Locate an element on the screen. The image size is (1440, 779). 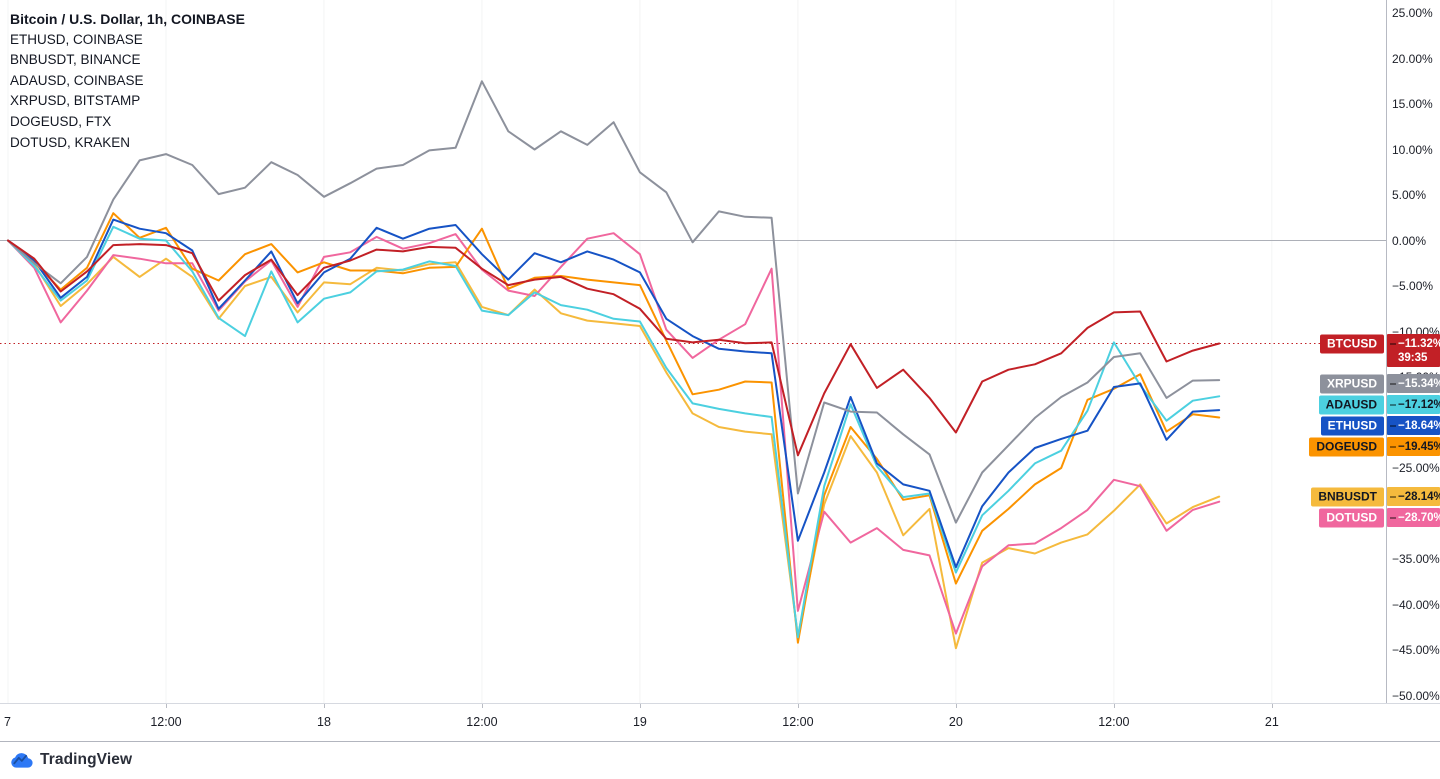
symbol-name-tag-XRPUSD: XRPUSD is located at coordinates (1351, 383).